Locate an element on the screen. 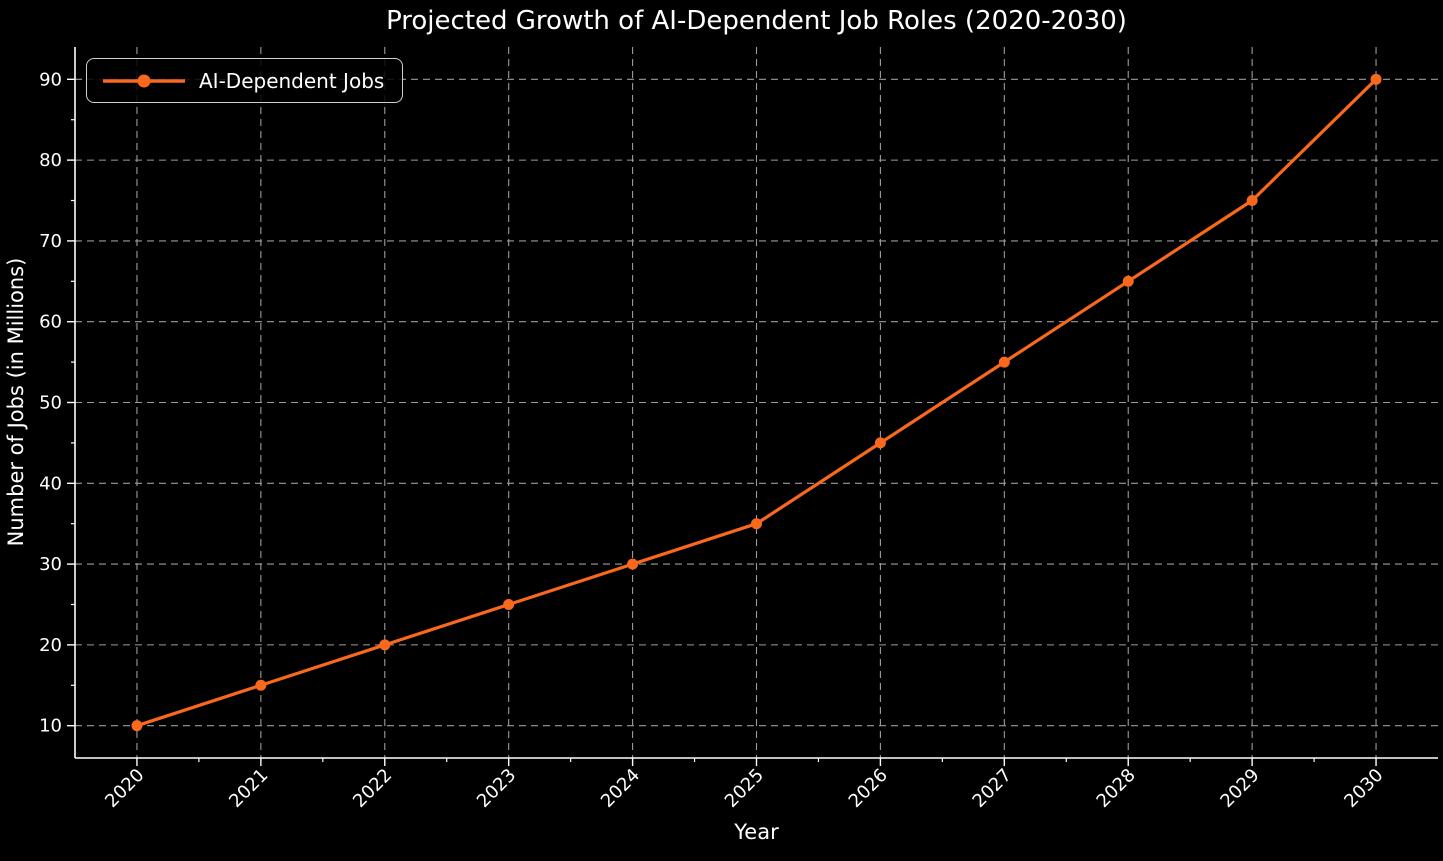 This screenshot has height=861, width=1443. legend-line-marker-icon is located at coordinates (144, 80).